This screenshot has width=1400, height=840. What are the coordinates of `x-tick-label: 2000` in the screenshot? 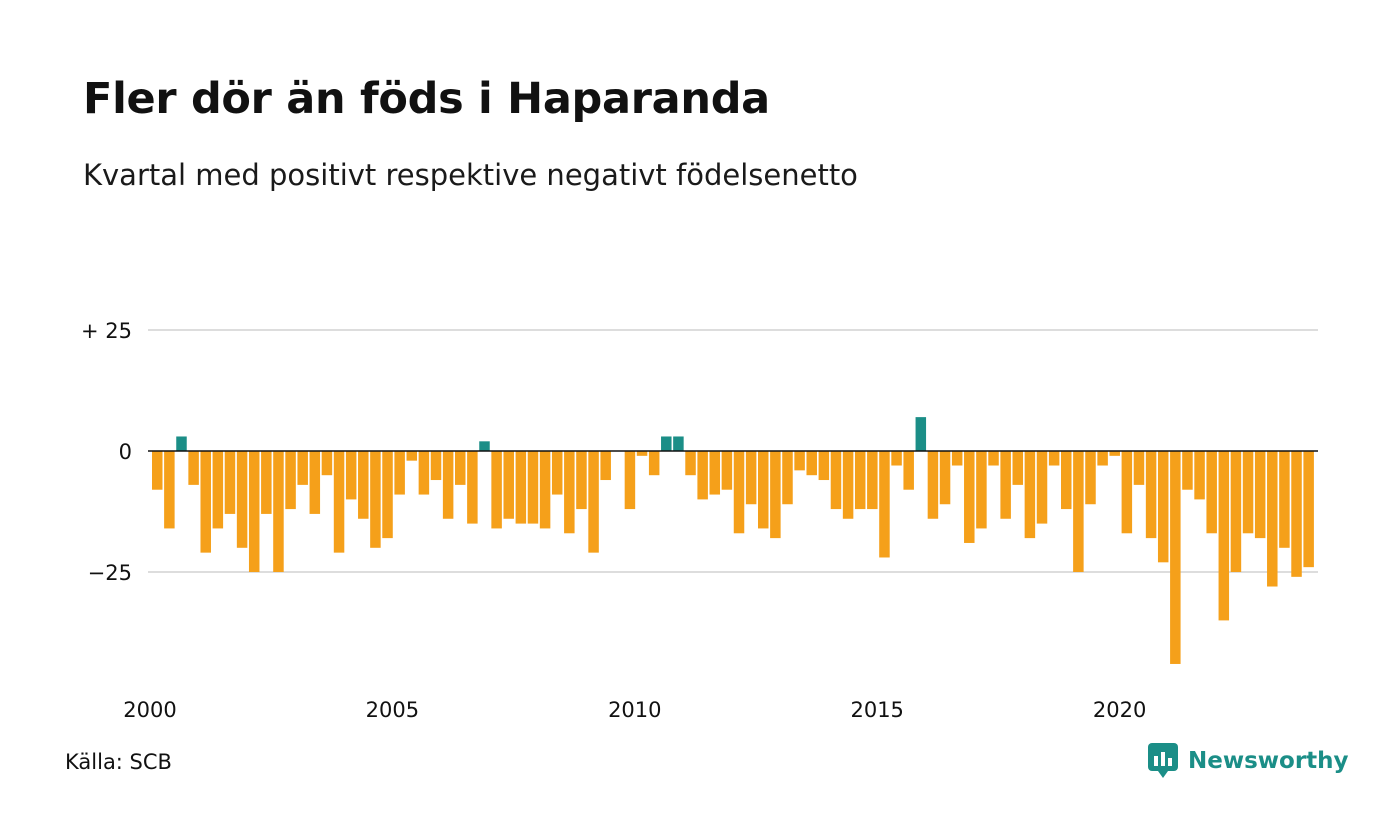 It's located at (149, 710).